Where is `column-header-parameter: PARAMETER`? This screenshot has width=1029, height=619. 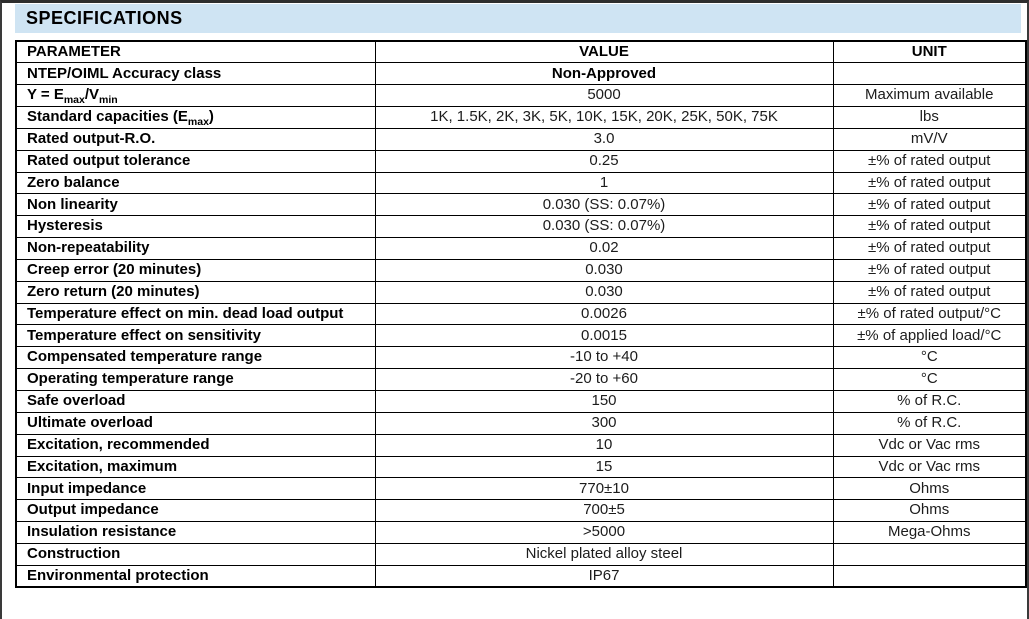
column-header-parameter: PARAMETER is located at coordinates (195, 52).